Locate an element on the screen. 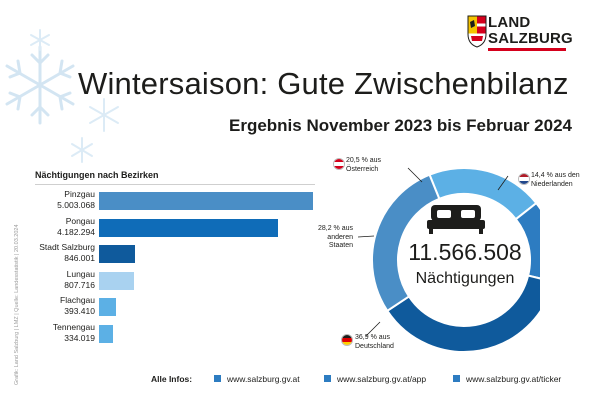  callout-austria: 20,5 % aus Österreich is located at coordinates (363, 165).